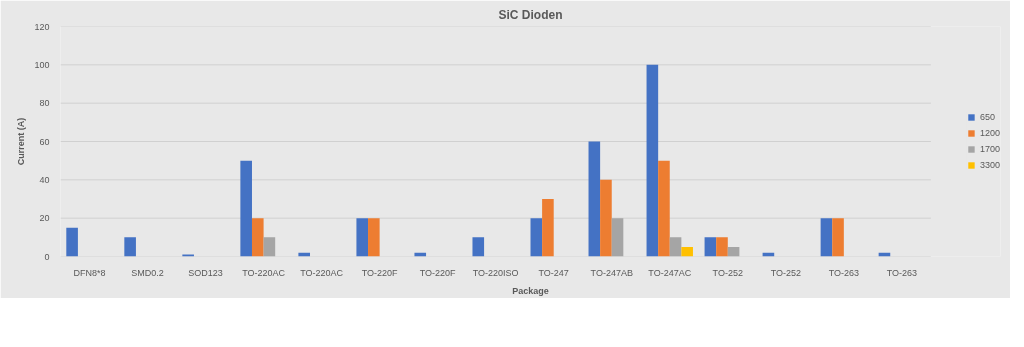 The width and height of the screenshot is (1024, 347). What do you see at coordinates (611, 272) in the screenshot?
I see `x-tick-label: TO-247AB` at bounding box center [611, 272].